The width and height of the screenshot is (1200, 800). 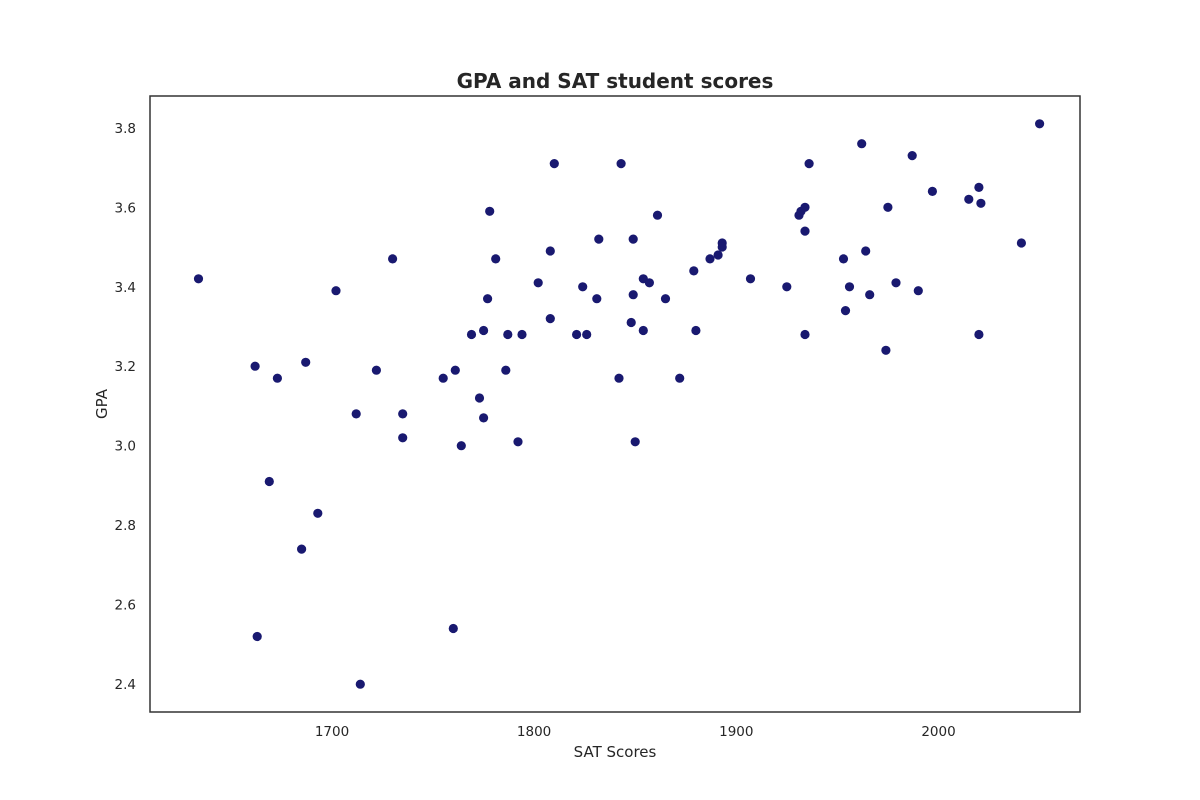 I want to click on x-tick-label: 2000, so click(x=938, y=732).